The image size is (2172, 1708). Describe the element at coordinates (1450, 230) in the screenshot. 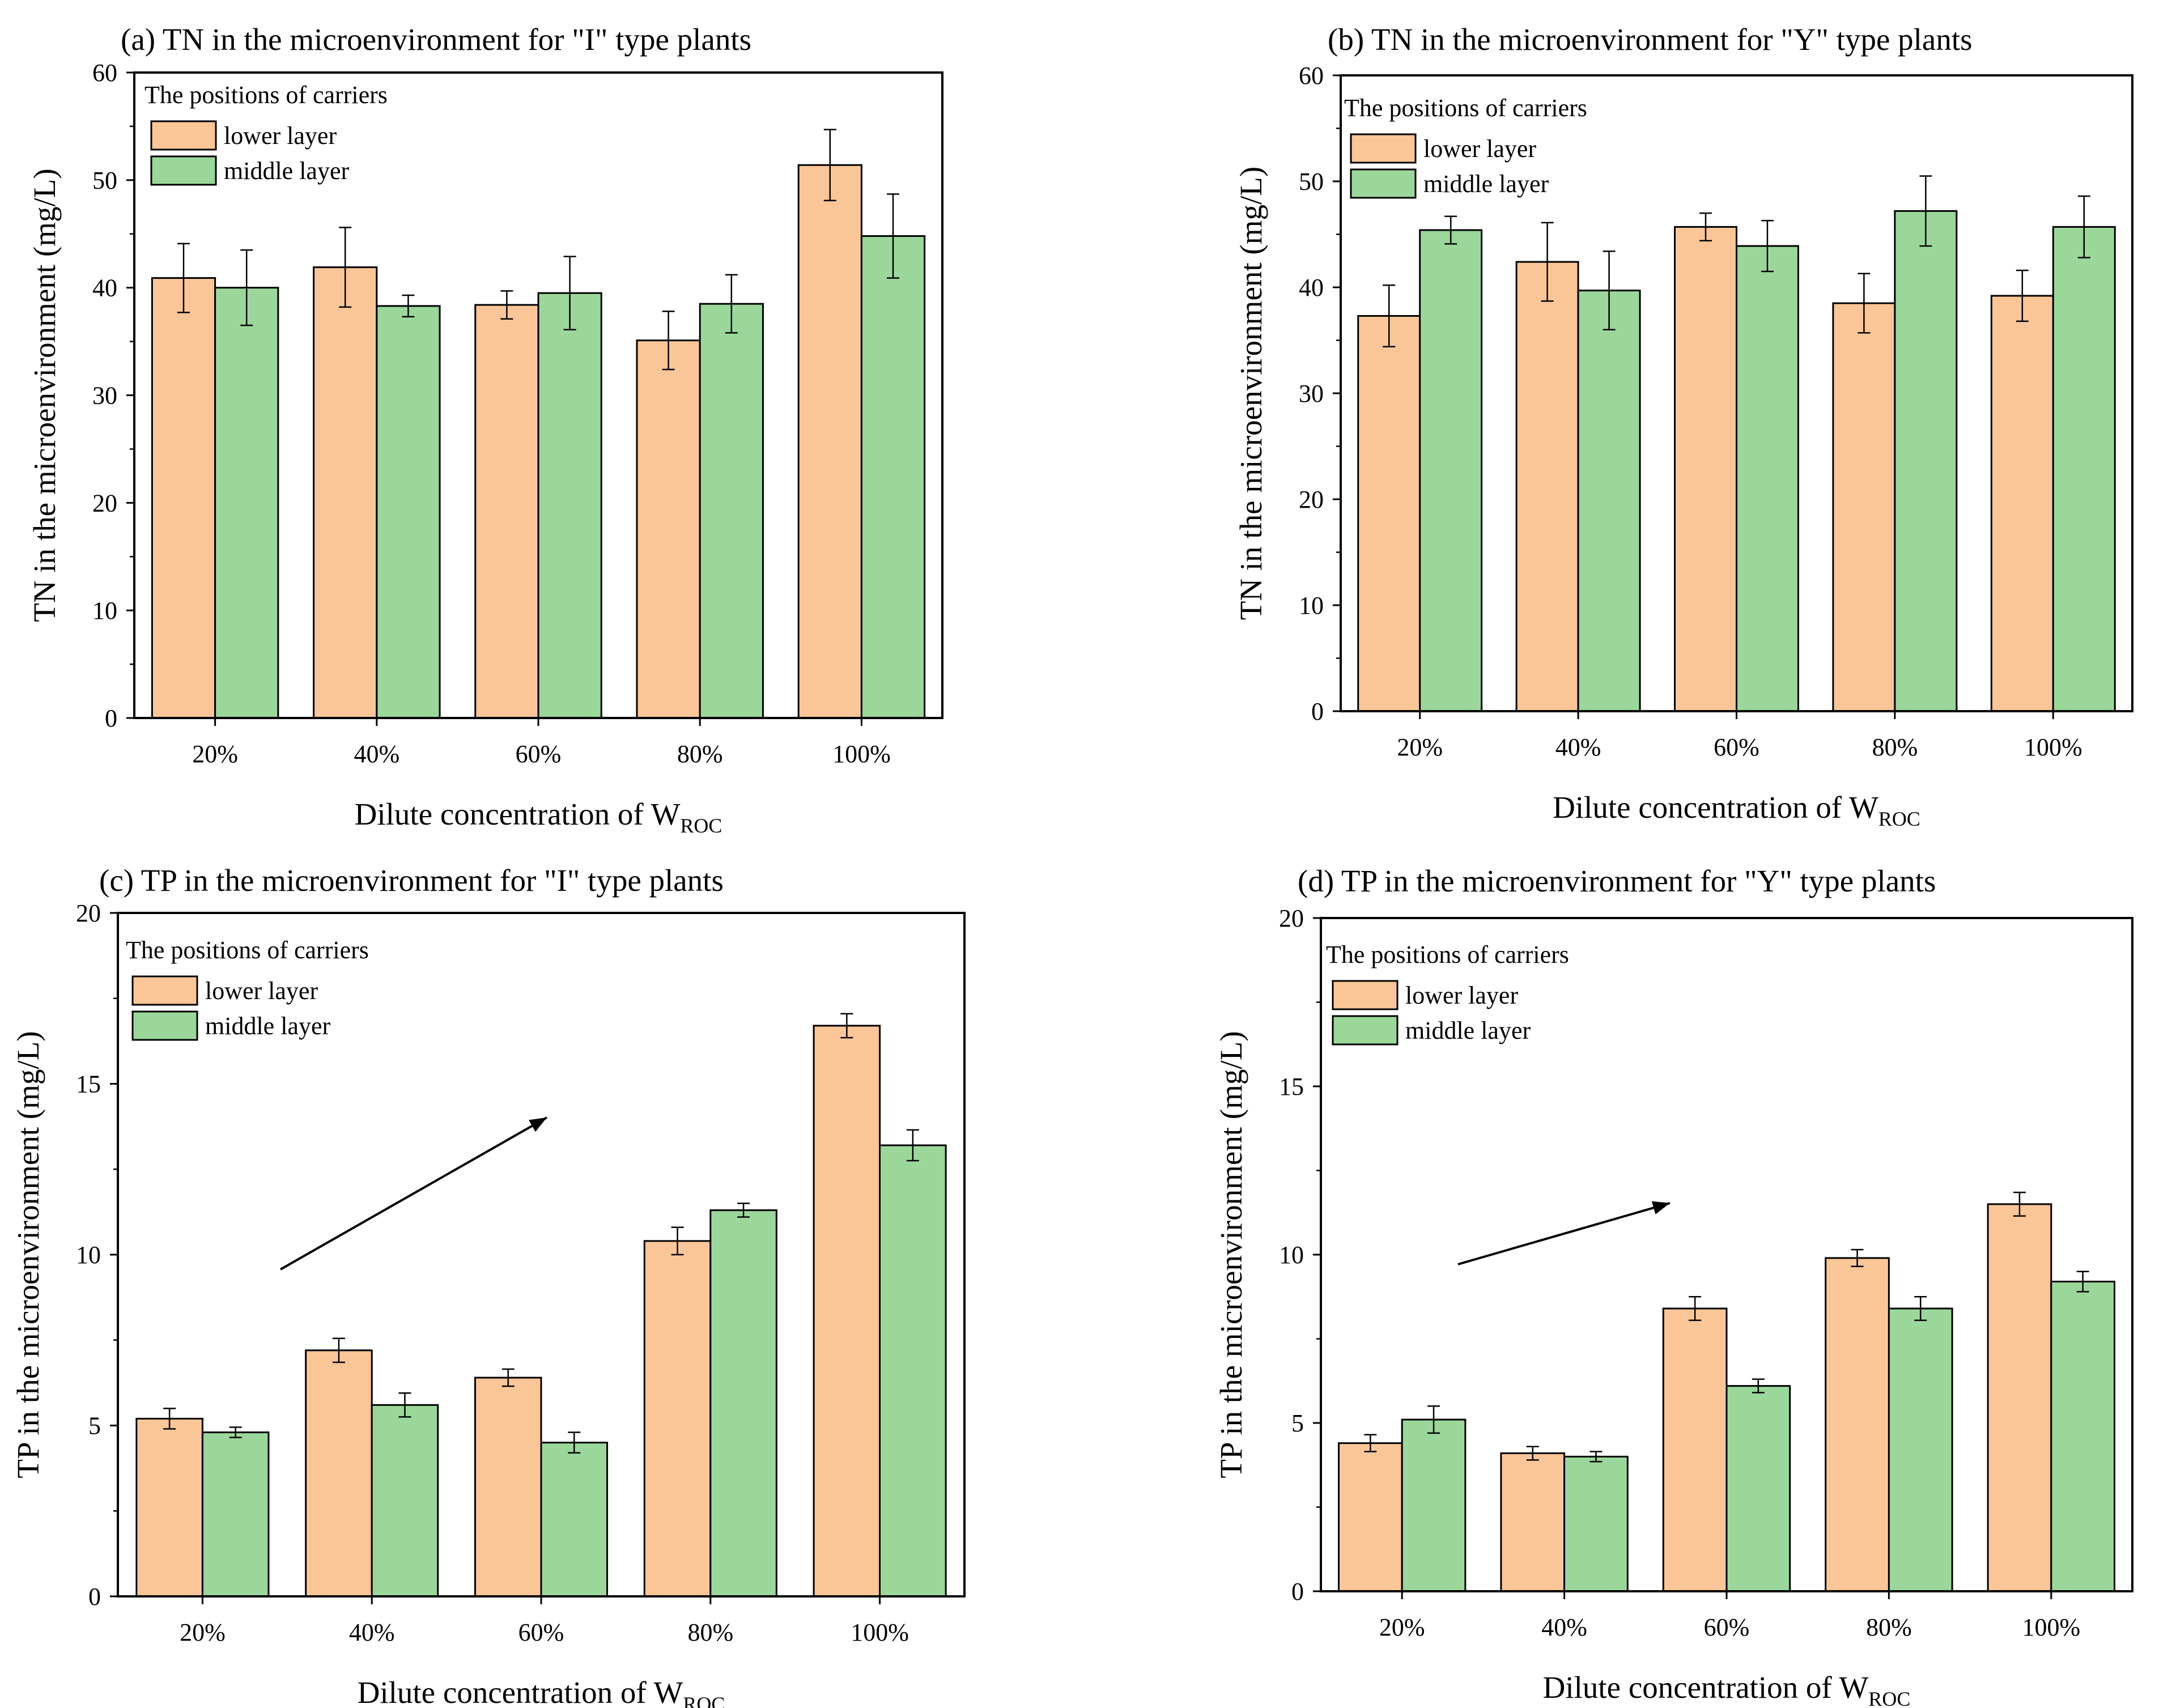

I see `error-bar-middle-20%` at that location.